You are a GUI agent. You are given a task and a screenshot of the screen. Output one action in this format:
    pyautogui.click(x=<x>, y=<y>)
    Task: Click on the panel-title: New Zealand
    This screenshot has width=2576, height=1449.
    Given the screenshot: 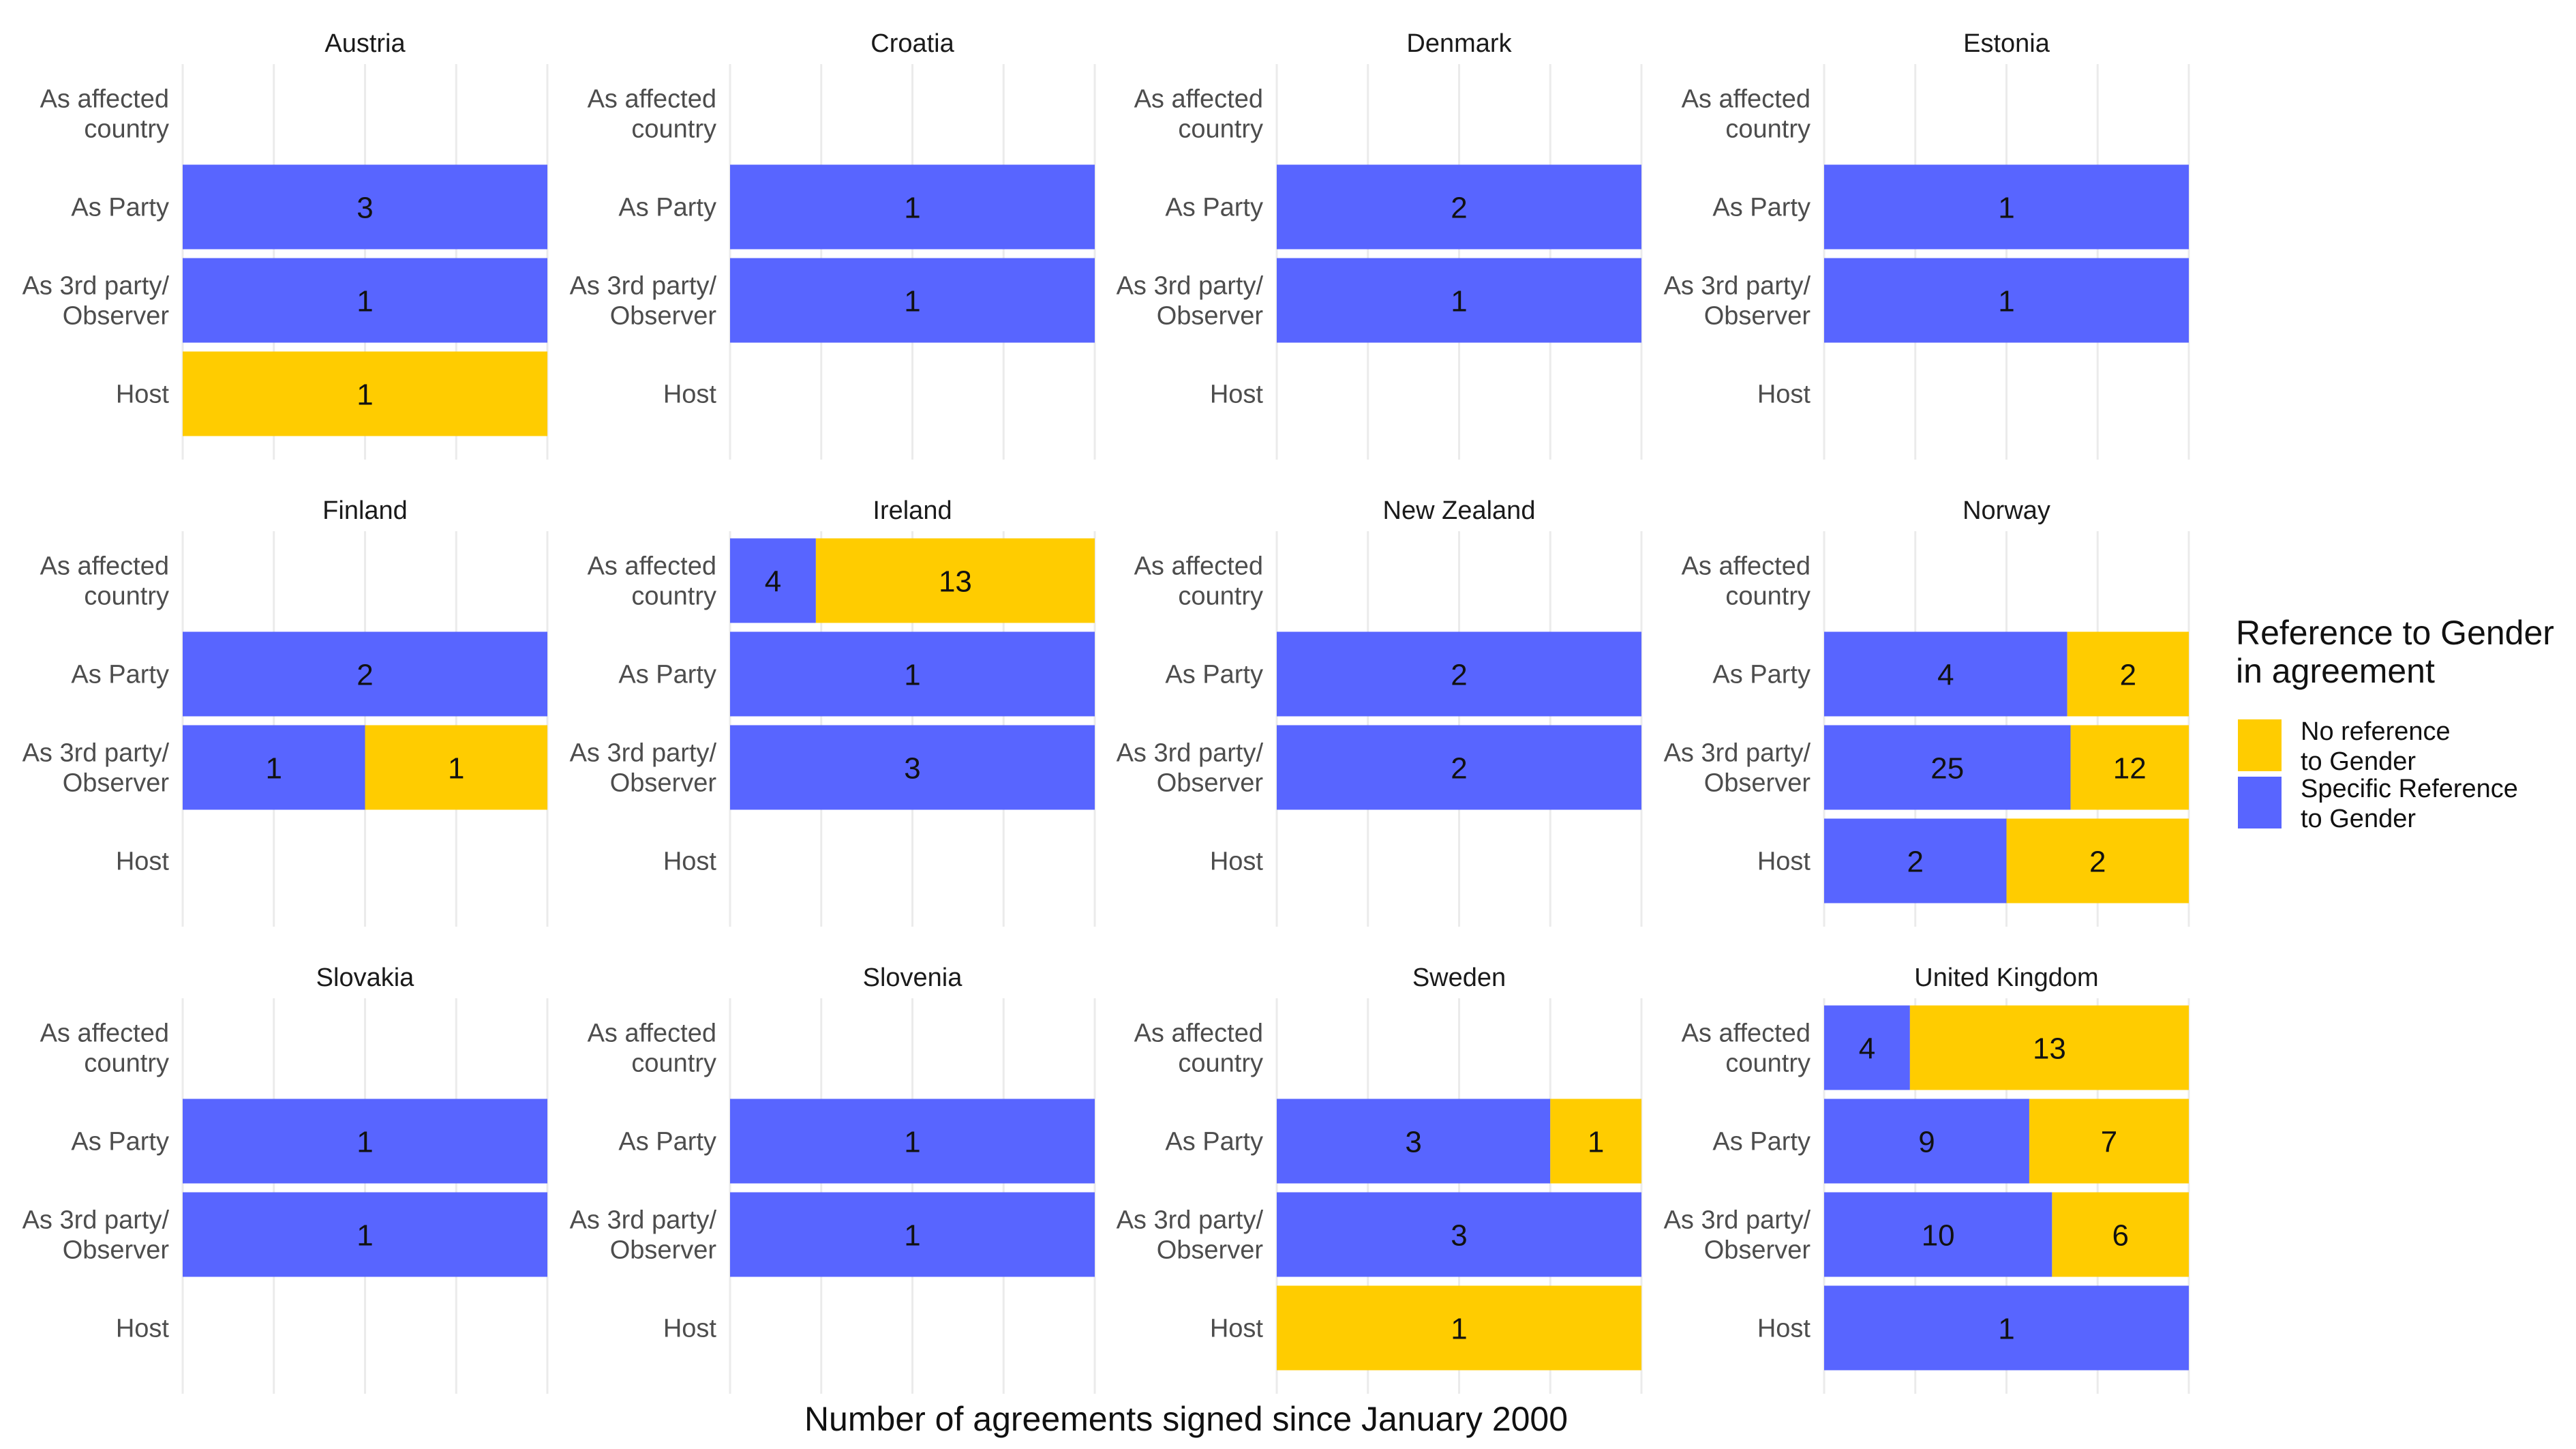 What is the action you would take?
    pyautogui.click(x=1459, y=510)
    